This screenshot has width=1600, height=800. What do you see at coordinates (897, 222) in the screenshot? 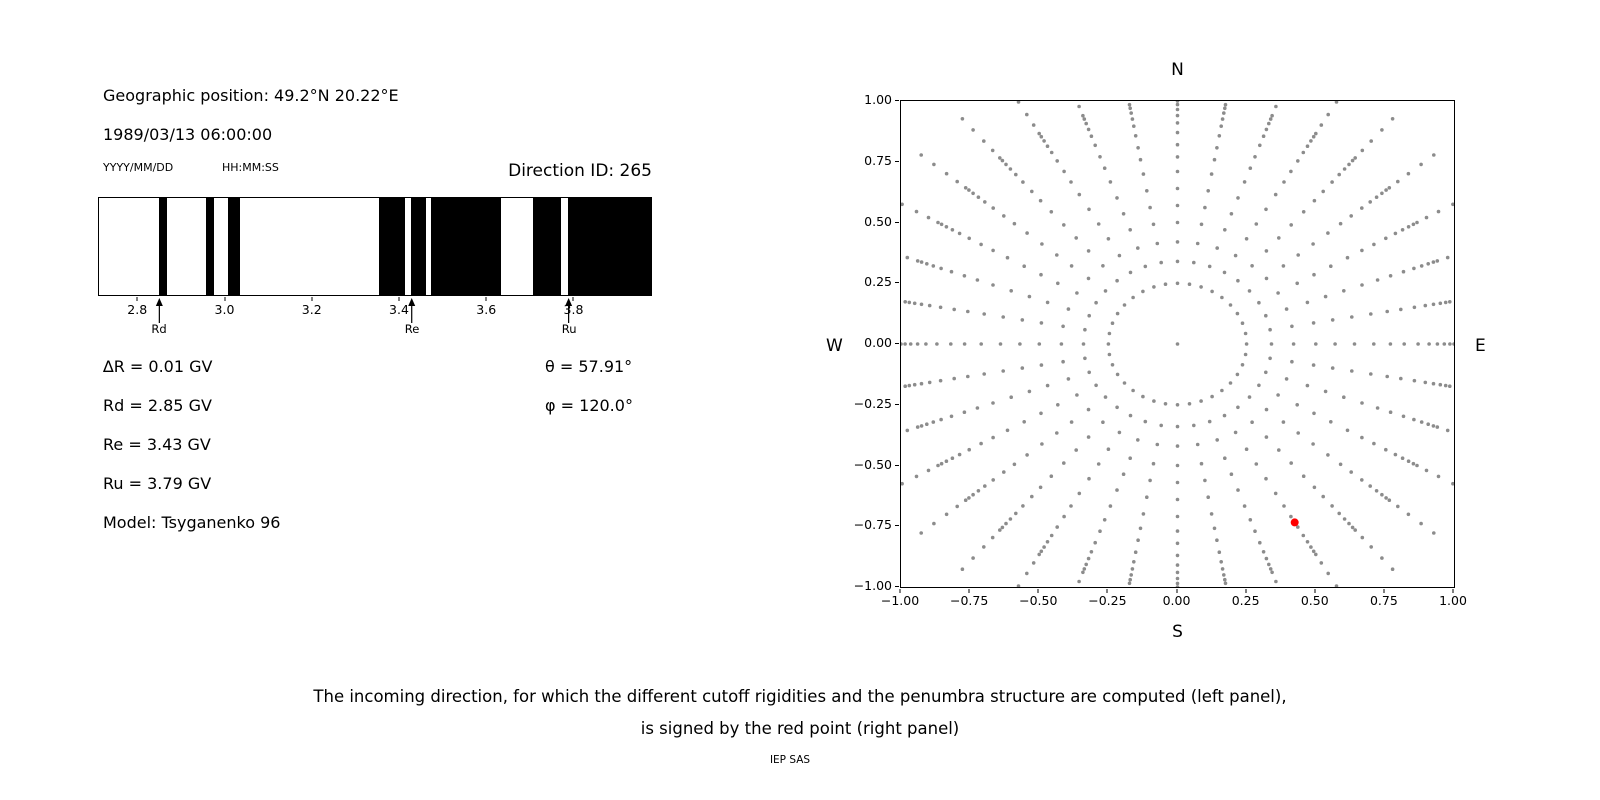
I see `y-tick-mark` at bounding box center [897, 222].